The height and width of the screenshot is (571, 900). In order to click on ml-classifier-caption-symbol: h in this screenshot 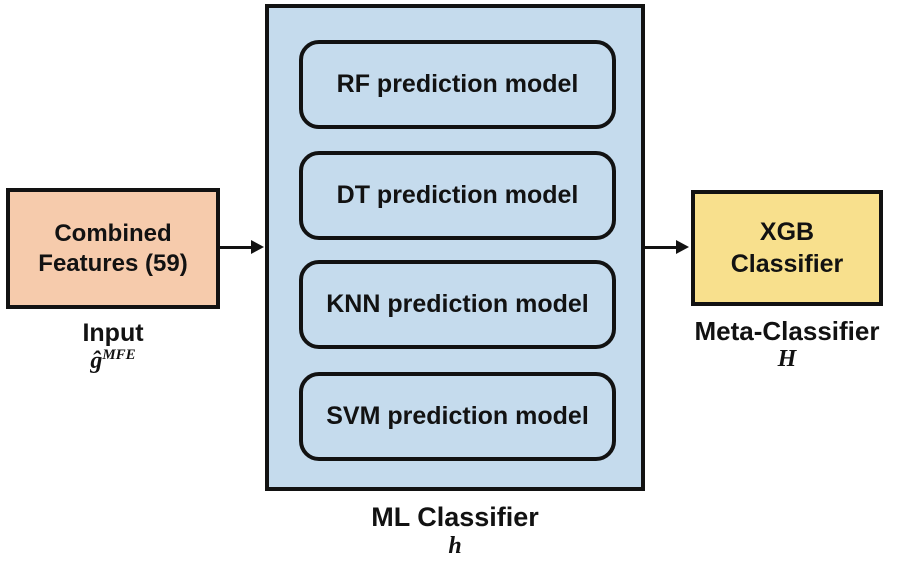, I will do `click(455, 545)`.